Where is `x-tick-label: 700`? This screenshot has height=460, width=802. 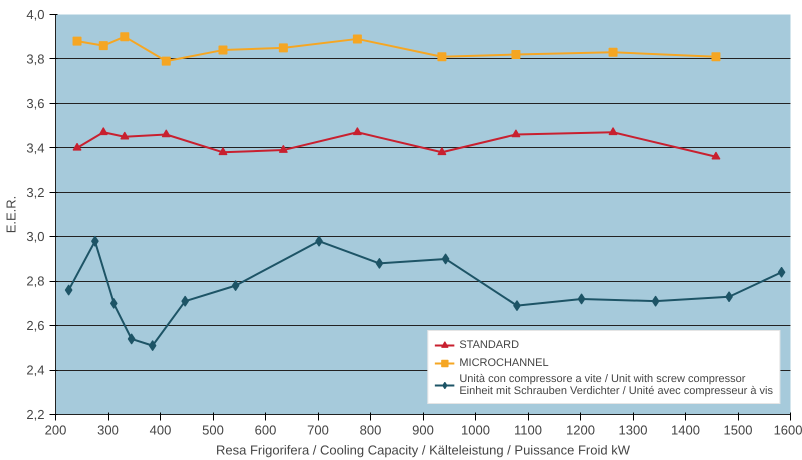 x-tick-label: 700 is located at coordinates (318, 430).